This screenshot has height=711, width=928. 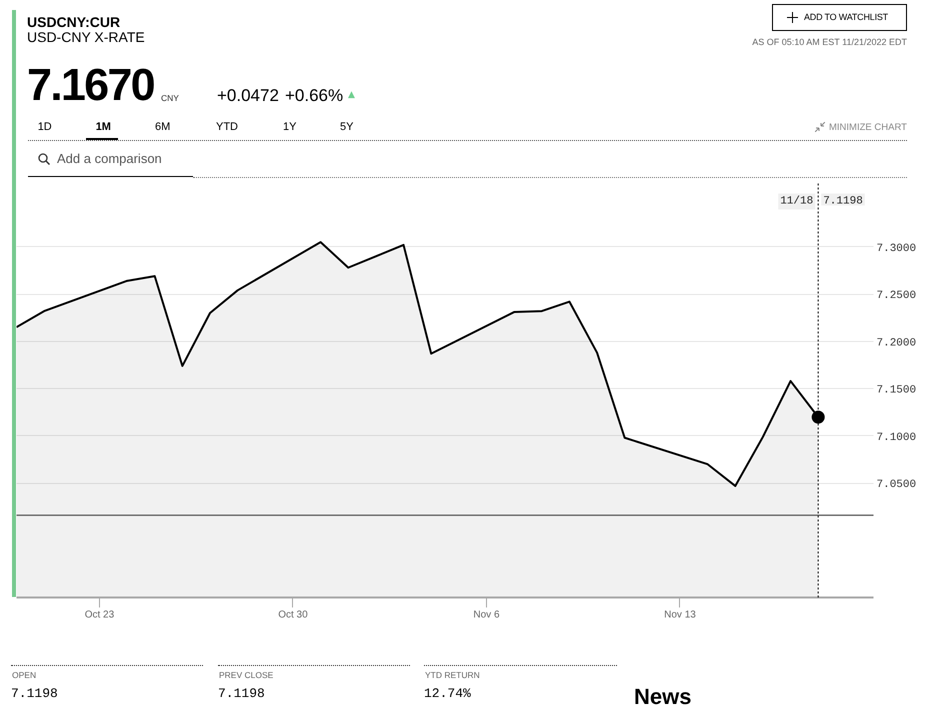 What do you see at coordinates (663, 697) in the screenshot?
I see `text: News` at bounding box center [663, 697].